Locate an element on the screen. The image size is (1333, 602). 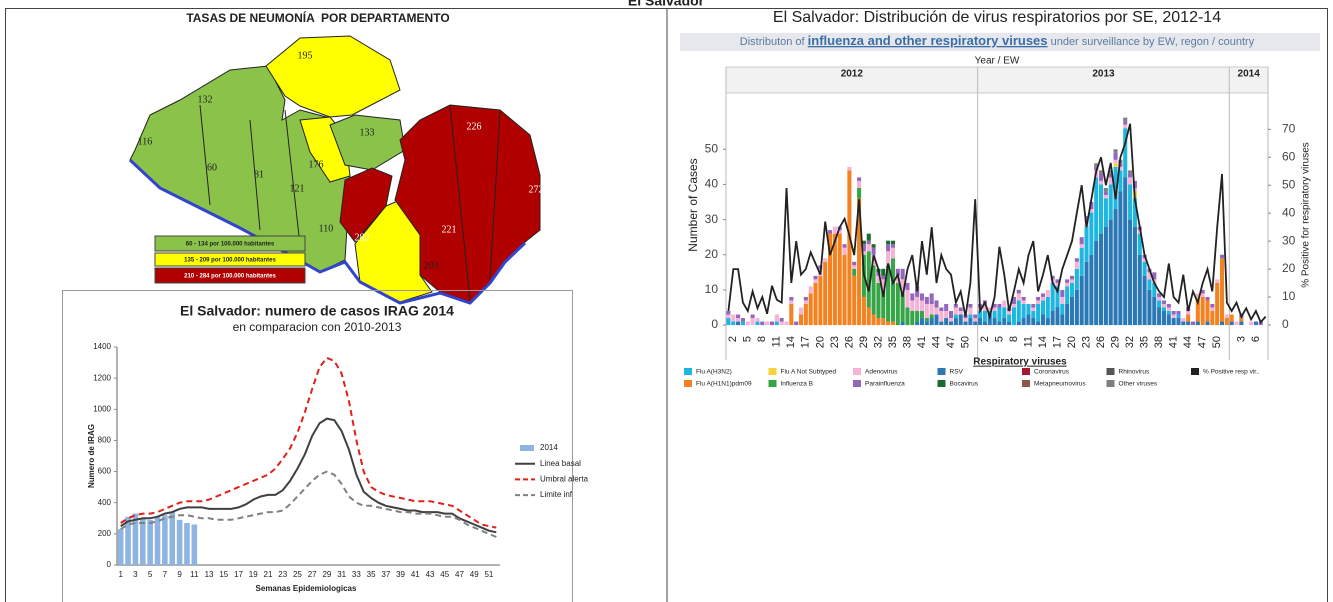
subtitle-part: influenza and other respiratory viruses is located at coordinates (928, 40).